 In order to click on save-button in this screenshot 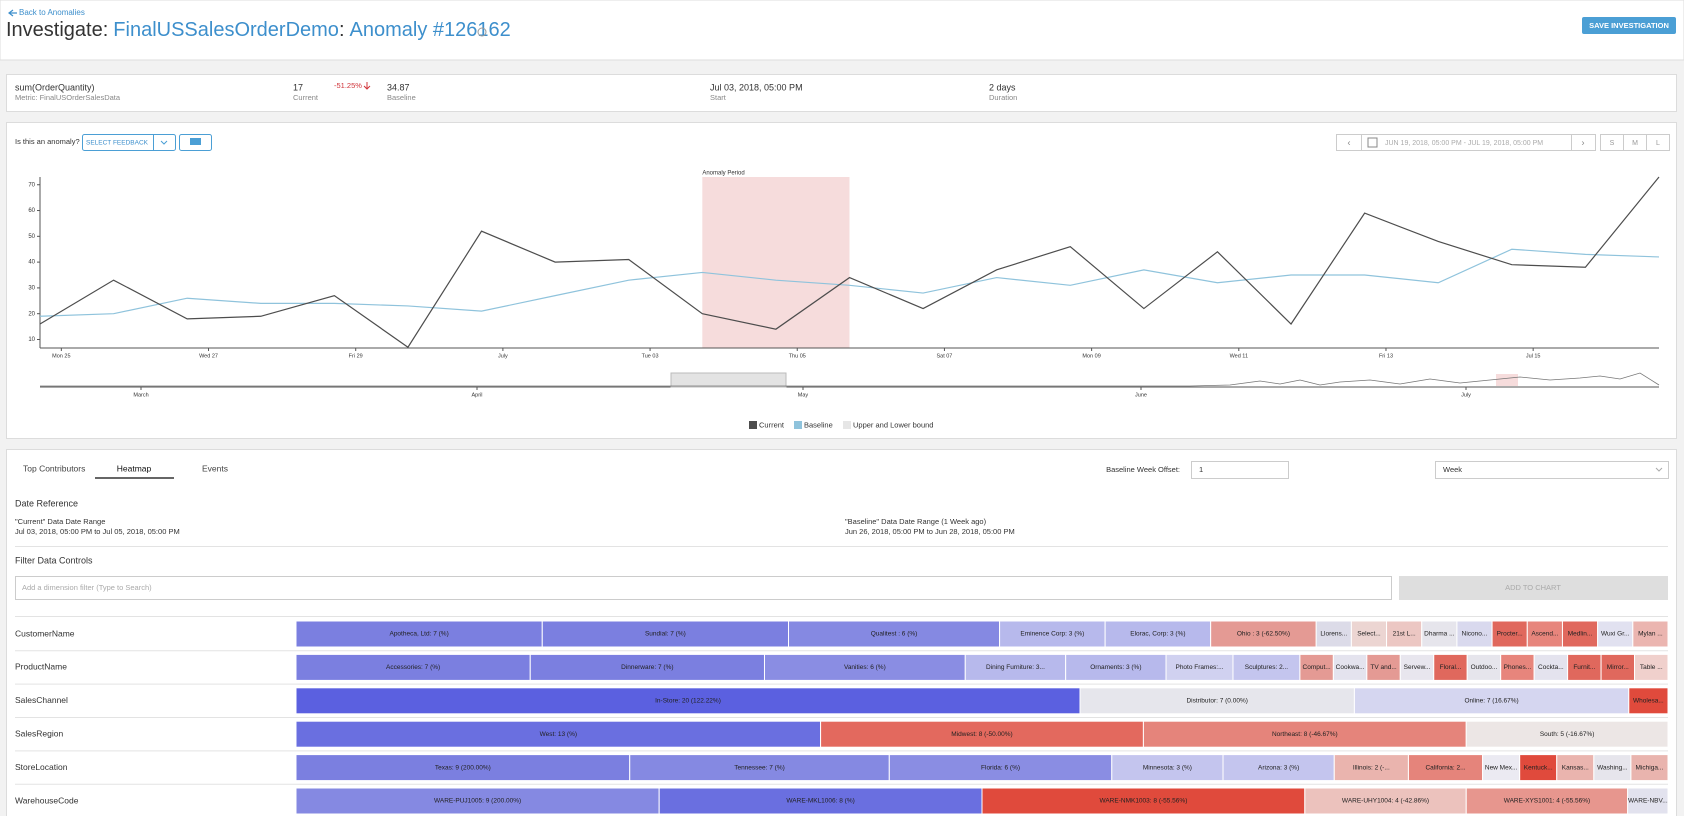, I will do `click(1629, 25)`.